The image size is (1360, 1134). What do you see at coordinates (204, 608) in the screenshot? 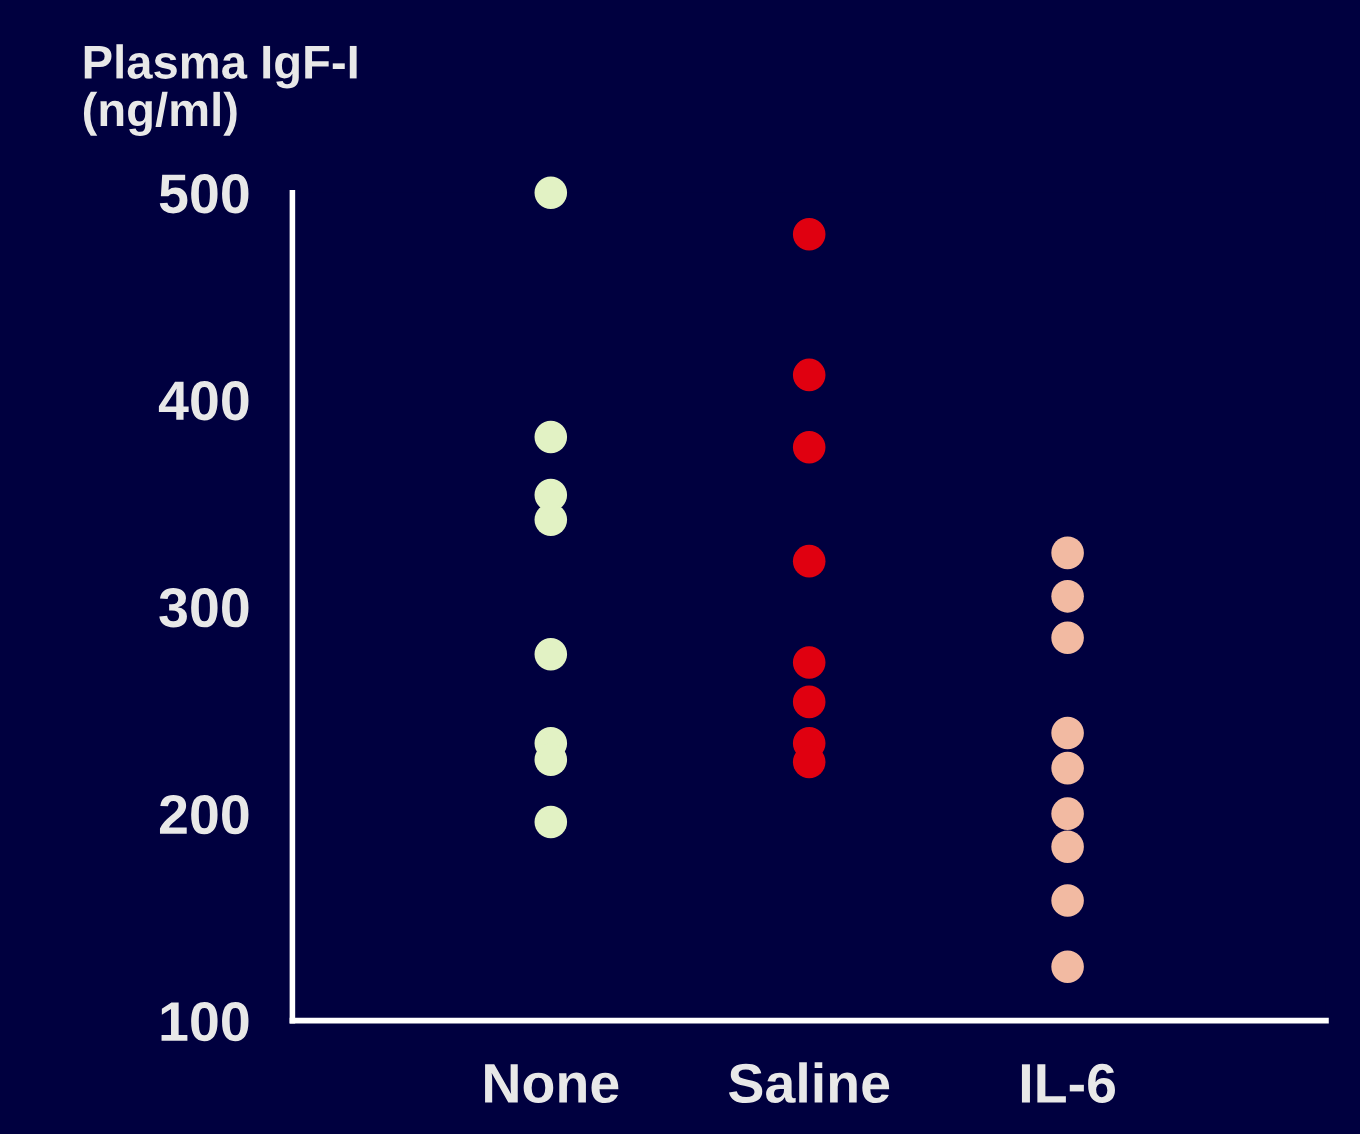
I see `y-tick-label: 300` at bounding box center [204, 608].